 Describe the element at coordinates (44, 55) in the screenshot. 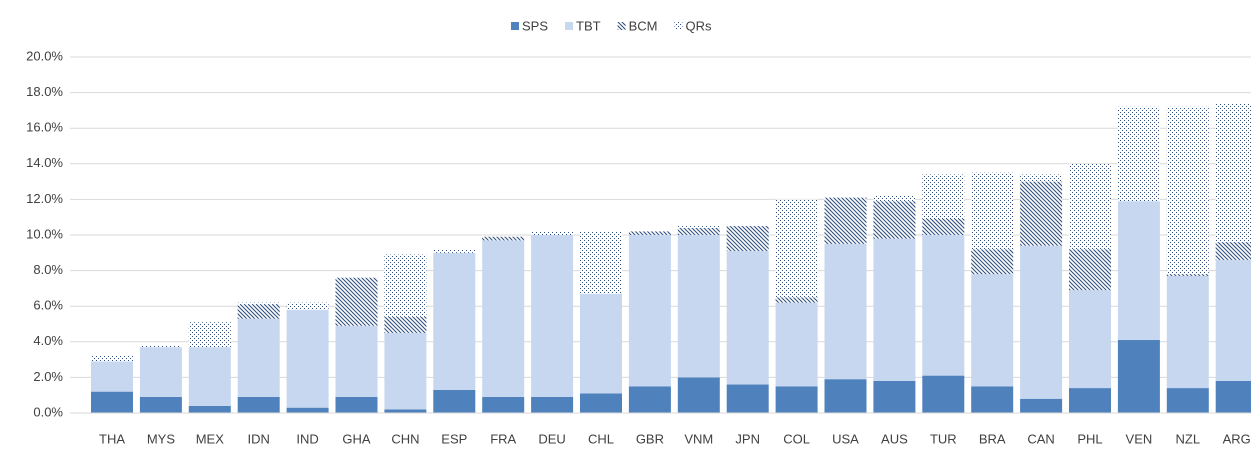

I see `y-tick-label: 20.0%` at that location.